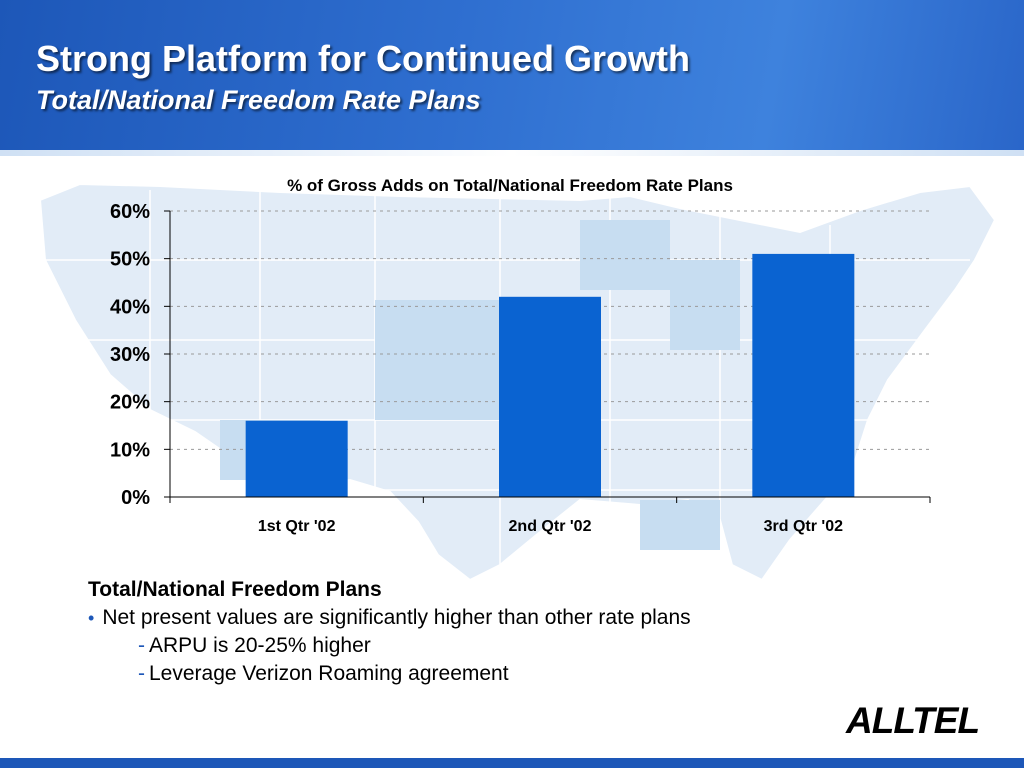 Image resolution: width=1024 pixels, height=768 pixels. Describe the element at coordinates (258, 100) in the screenshot. I see `slide-subtitle: Total/National Freedom Rate Plans` at that location.